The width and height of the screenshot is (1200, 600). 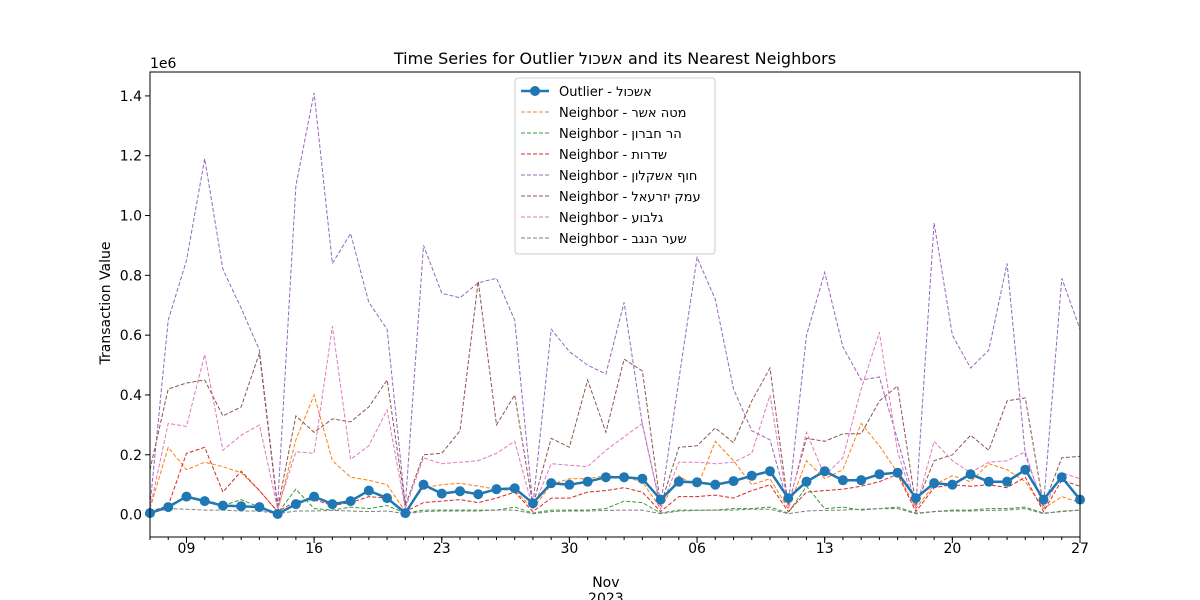 What do you see at coordinates (131, 516) in the screenshot?
I see `y-tick-label: 0.0` at bounding box center [131, 516].